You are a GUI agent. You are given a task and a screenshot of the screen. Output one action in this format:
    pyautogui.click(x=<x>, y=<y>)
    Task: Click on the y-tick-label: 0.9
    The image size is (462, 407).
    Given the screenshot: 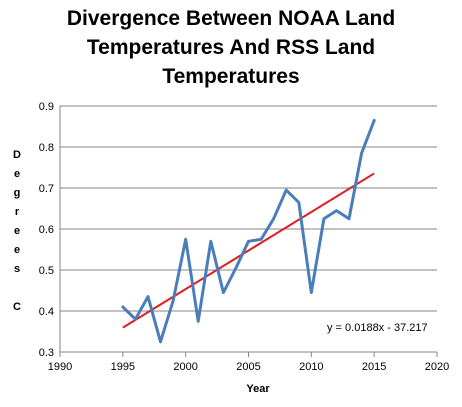 What is the action you would take?
    pyautogui.click(x=46, y=107)
    